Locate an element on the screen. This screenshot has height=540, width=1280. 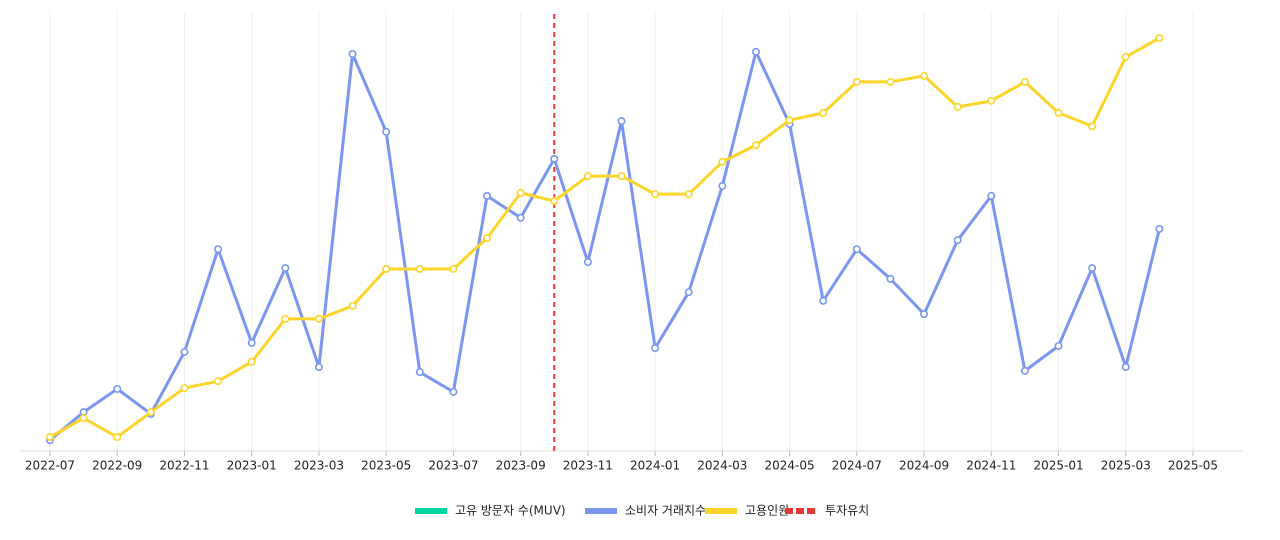
x-tick-label: 2023-11 is located at coordinates (588, 466).